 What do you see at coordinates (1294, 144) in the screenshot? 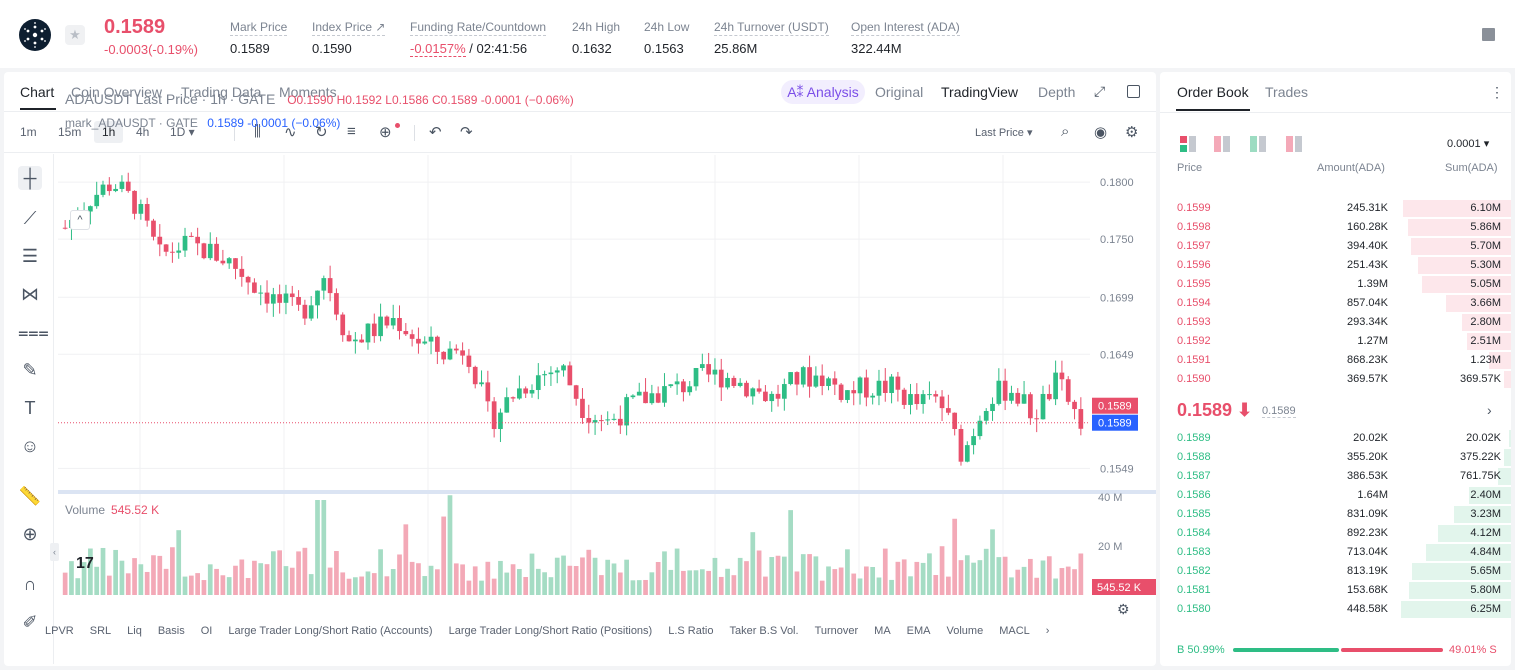
I see `book-depth-icon` at bounding box center [1294, 144].